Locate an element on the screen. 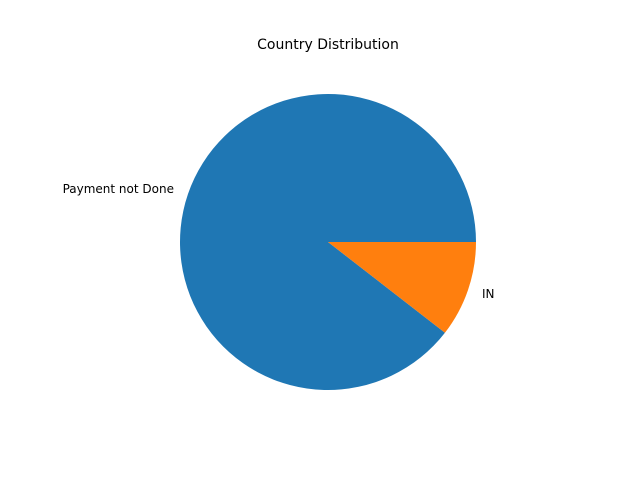  chart-title: Country Distribution is located at coordinates (328, 45).